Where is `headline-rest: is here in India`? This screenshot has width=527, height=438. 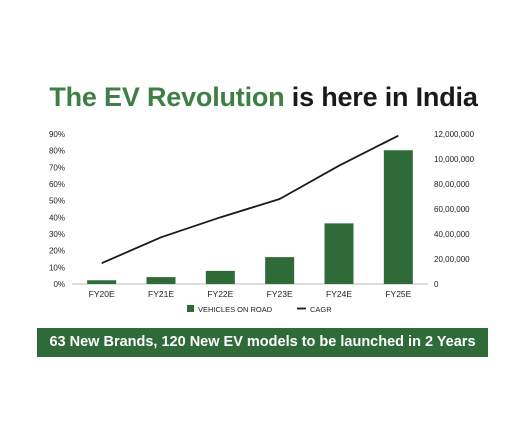
headline-rest: is here in India is located at coordinates (384, 97).